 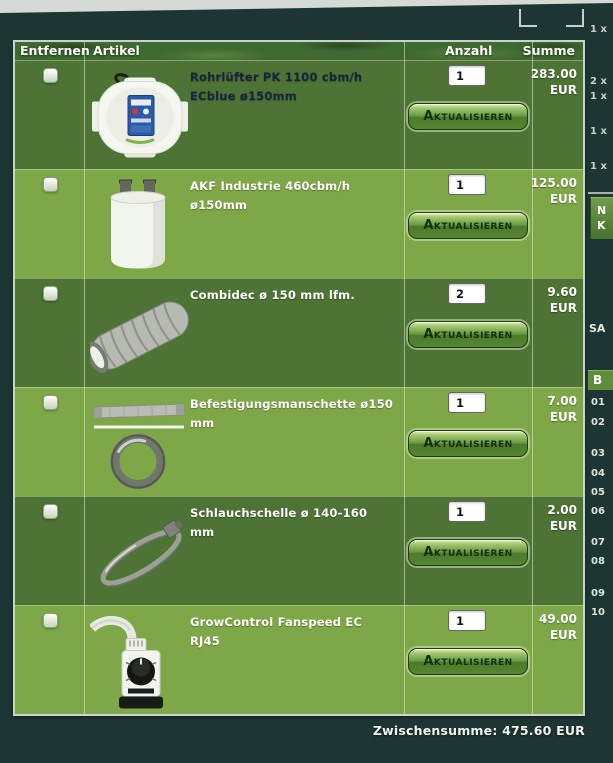 I want to click on product-image-inline-fan, so click(x=140, y=117).